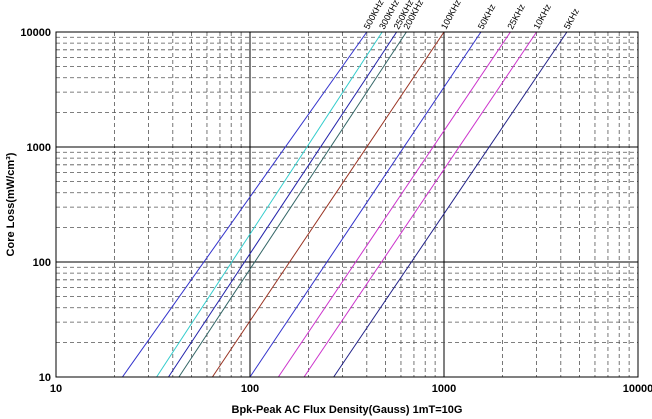  What do you see at coordinates (39, 148) in the screenshot?
I see `y-tick-label: 1000` at bounding box center [39, 148].